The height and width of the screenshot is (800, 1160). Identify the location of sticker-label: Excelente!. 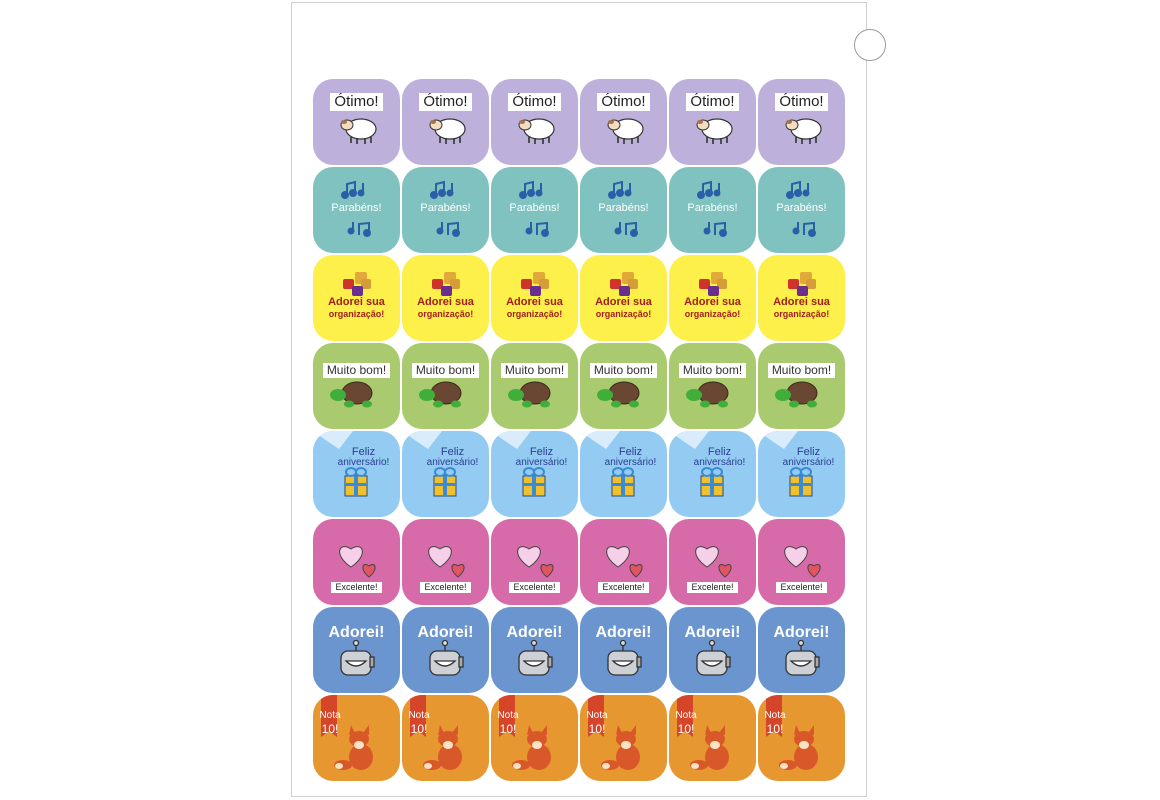
(623, 588).